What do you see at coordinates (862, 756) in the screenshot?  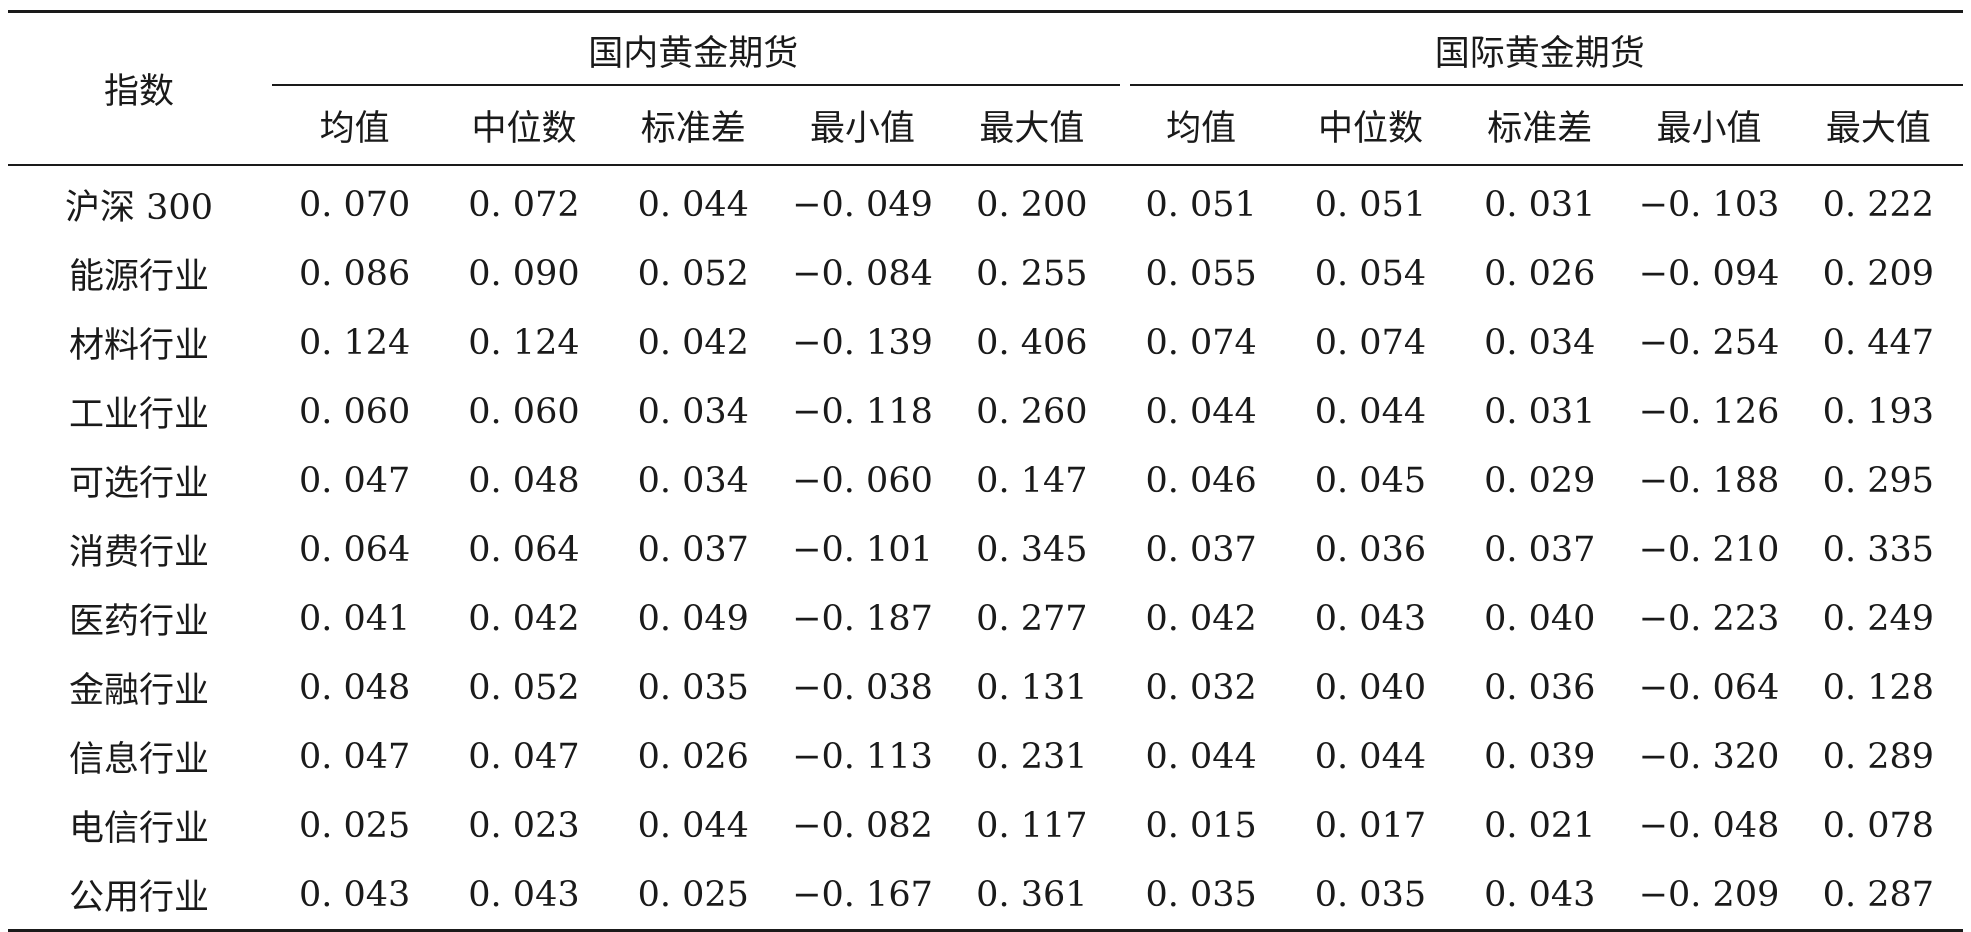 I see `table-cell: −0. 113` at bounding box center [862, 756].